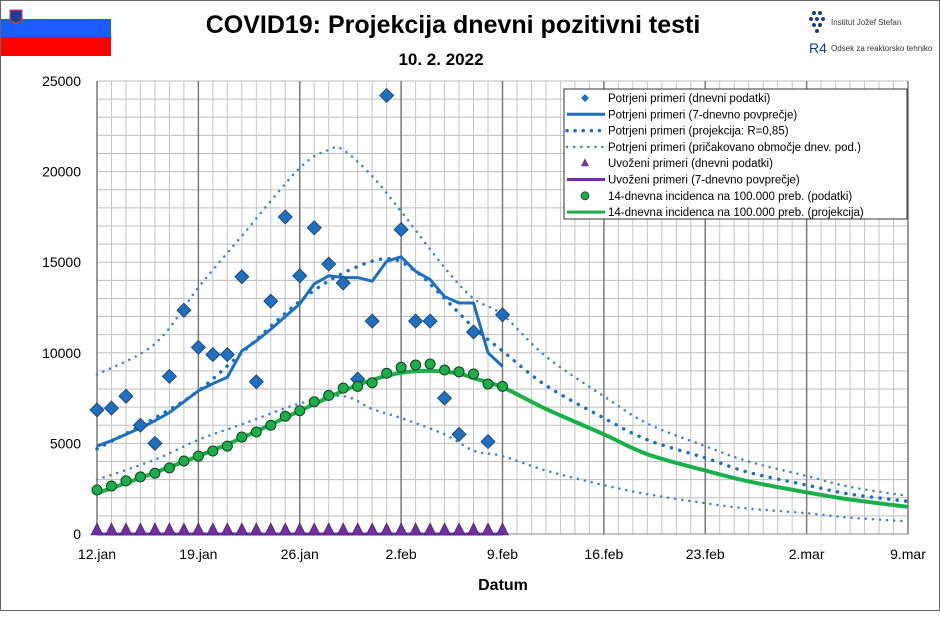  Describe the element at coordinates (198, 554) in the screenshot. I see `x-tick-label: 19.jan` at that location.